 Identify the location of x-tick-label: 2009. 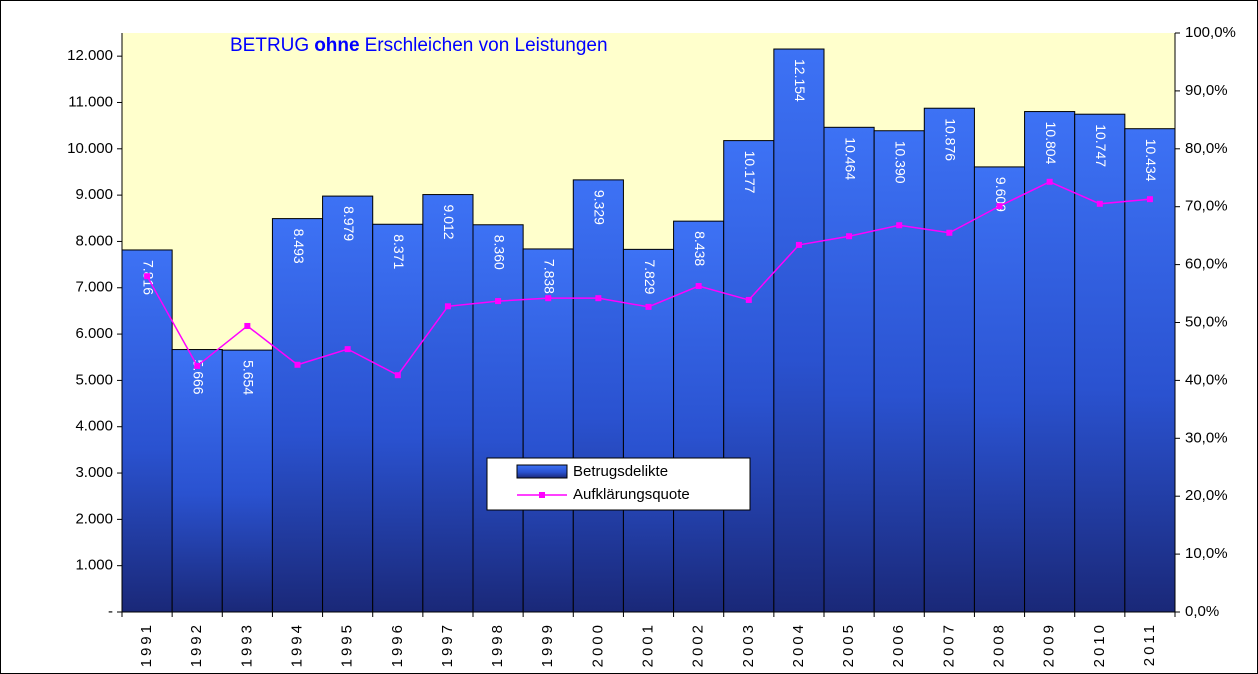
(1049, 644).